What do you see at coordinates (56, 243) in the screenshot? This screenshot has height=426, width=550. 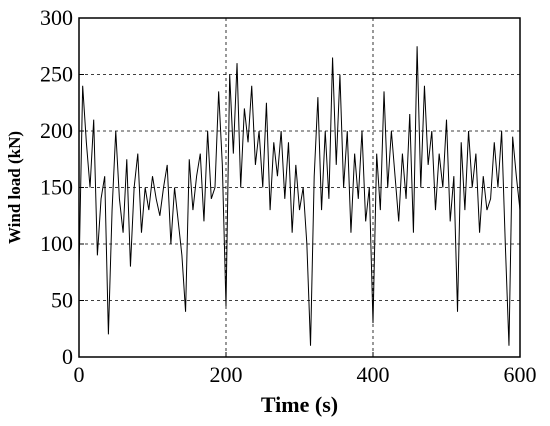 I see `y-tick-label: 100` at bounding box center [56, 243].